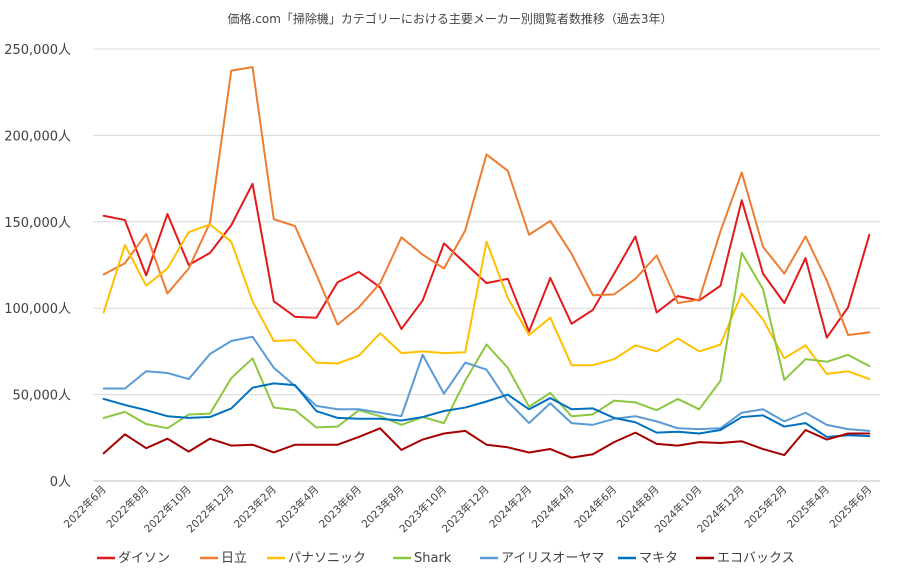 The height and width of the screenshot is (579, 900). Describe the element at coordinates (596, 507) in the screenshot. I see `x-tick-label: 2024年6月` at that location.